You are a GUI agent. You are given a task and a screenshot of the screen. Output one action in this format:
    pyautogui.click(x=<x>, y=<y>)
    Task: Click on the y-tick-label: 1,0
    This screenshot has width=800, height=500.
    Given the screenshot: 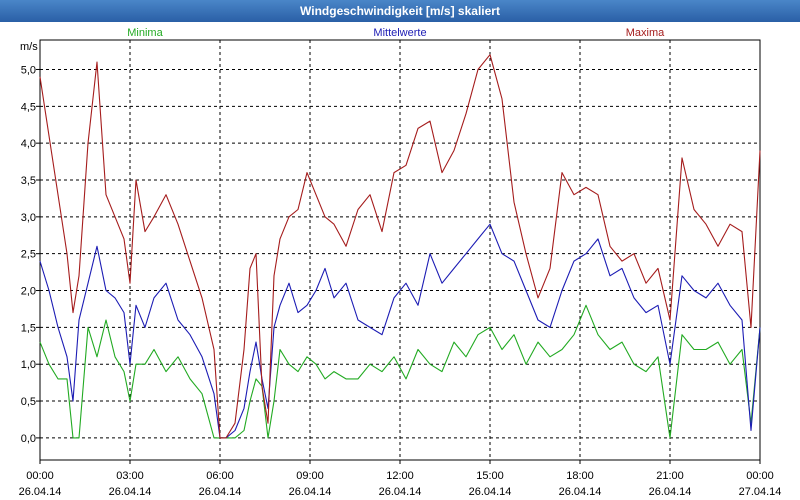 What is the action you would take?
    pyautogui.click(x=28, y=365)
    